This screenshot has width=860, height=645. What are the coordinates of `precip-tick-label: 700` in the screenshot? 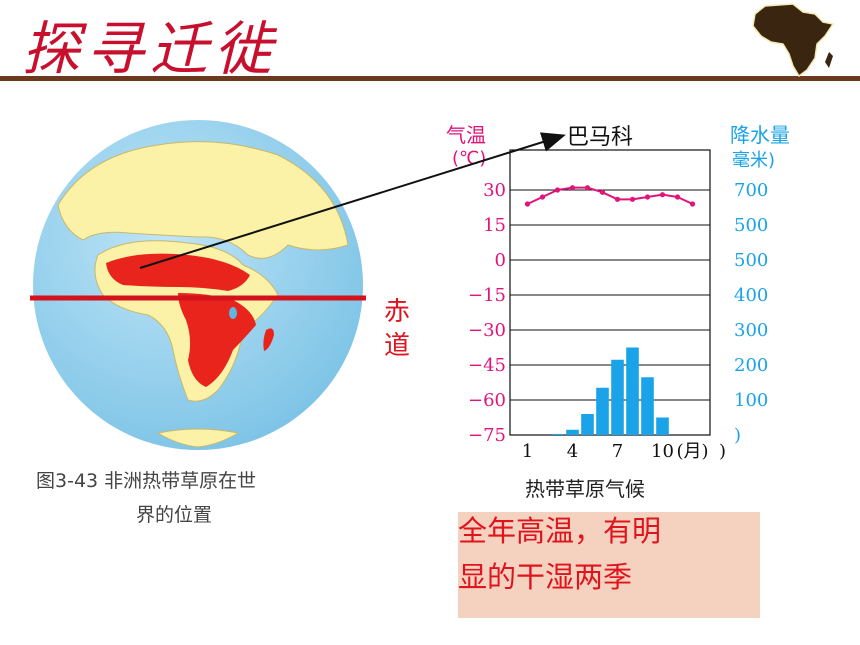 It's located at (751, 190).